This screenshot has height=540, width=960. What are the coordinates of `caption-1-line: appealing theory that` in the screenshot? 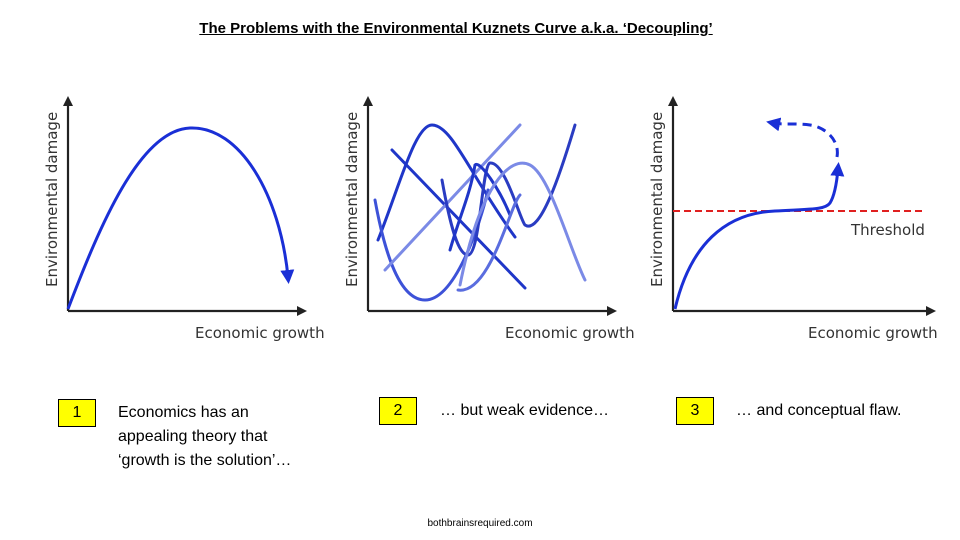 It's located at (193, 436).